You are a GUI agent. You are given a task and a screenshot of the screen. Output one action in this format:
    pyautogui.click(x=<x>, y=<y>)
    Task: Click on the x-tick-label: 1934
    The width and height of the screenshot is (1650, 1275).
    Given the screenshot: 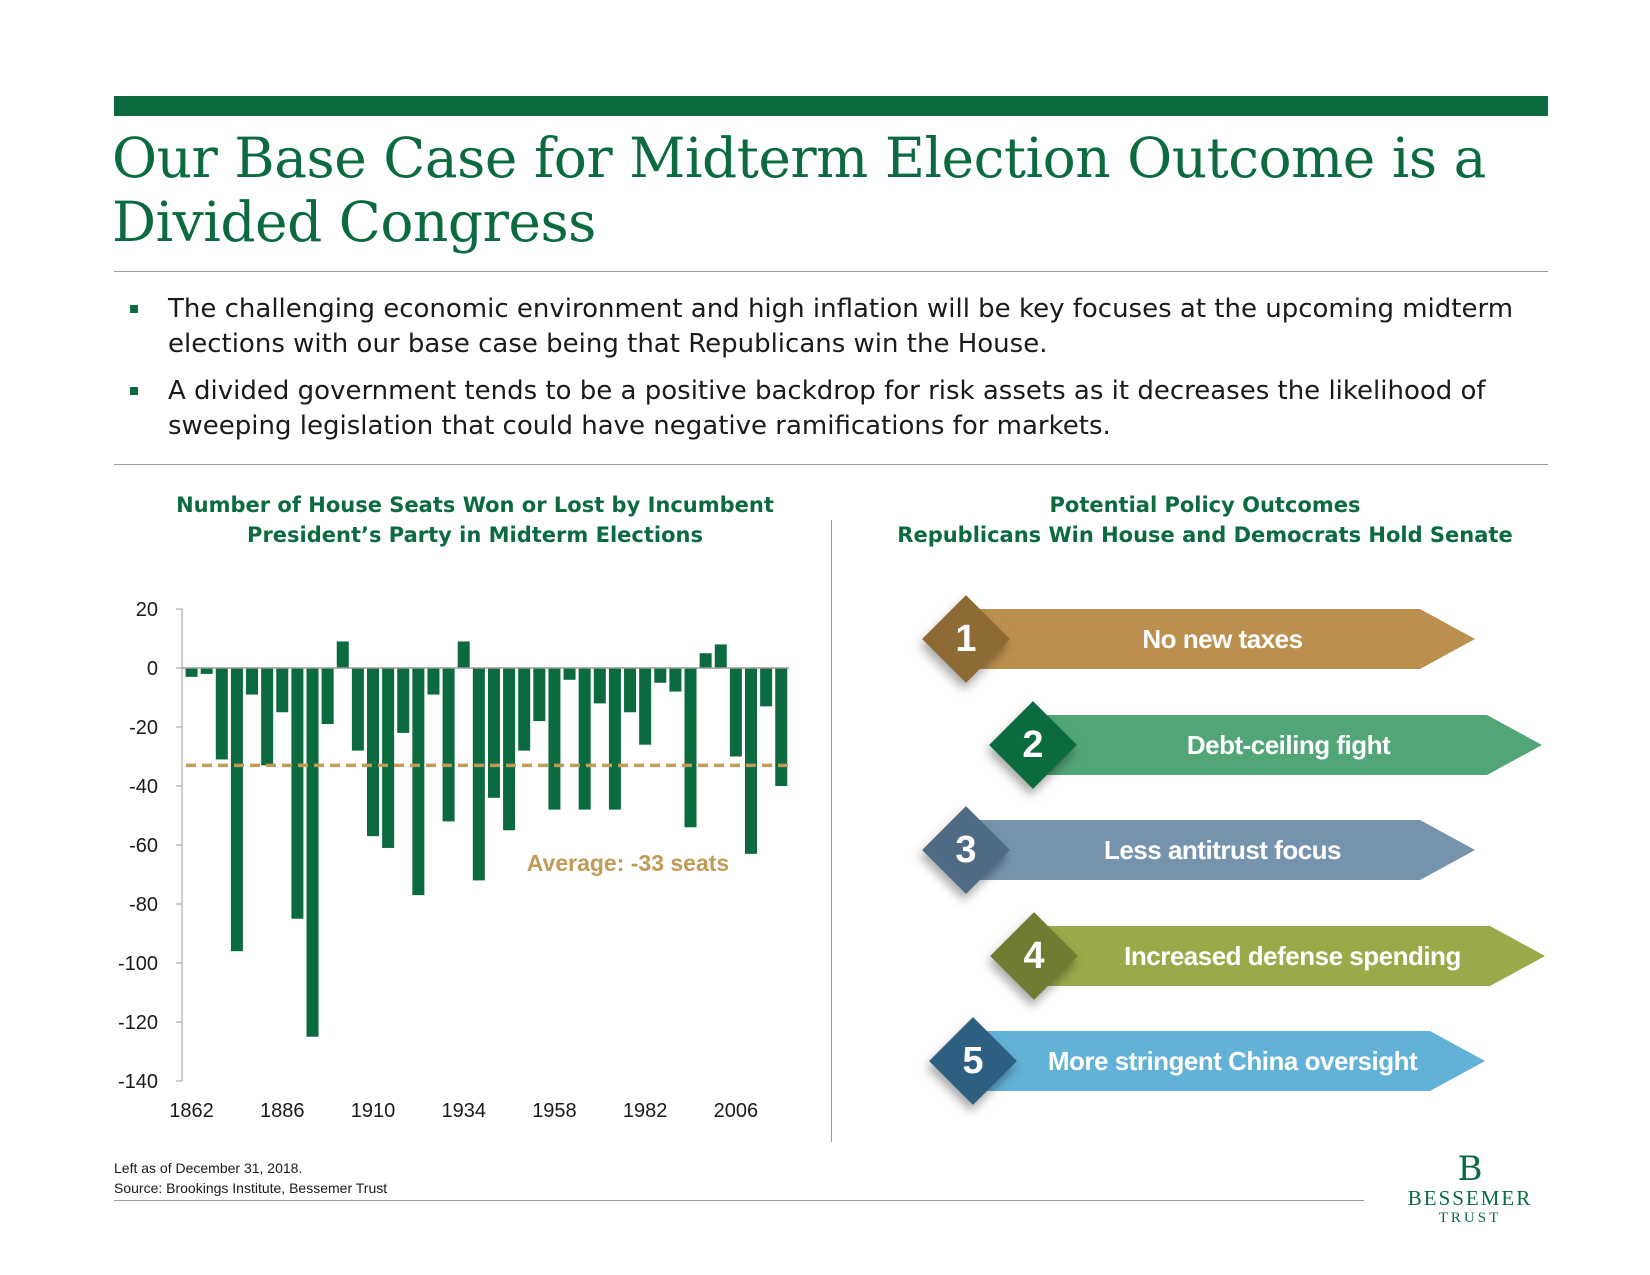 What is the action you would take?
    pyautogui.click(x=463, y=1111)
    